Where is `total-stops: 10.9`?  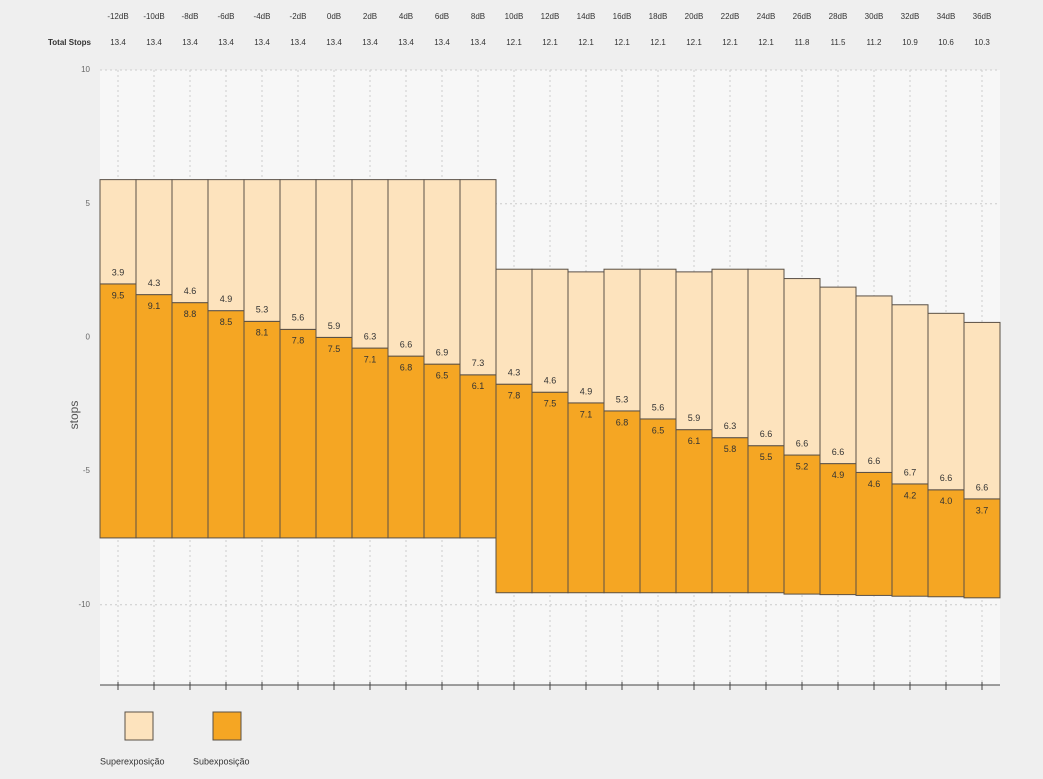 total-stops: 10.9 is located at coordinates (910, 42).